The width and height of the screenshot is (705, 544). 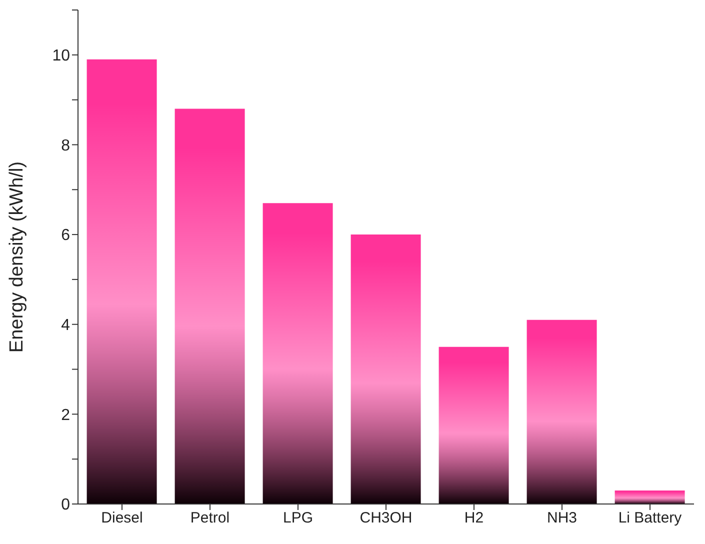 I want to click on y-tick-label: 4, so click(x=65, y=325).